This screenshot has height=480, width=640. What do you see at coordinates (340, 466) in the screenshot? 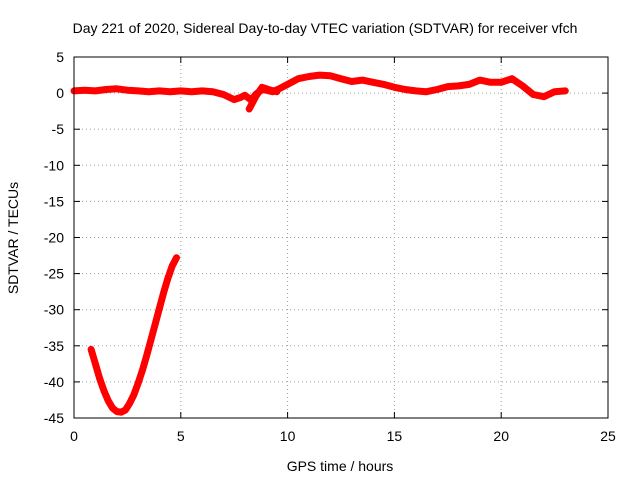
I see `x-axis-title: GPS time / hours` at bounding box center [340, 466].